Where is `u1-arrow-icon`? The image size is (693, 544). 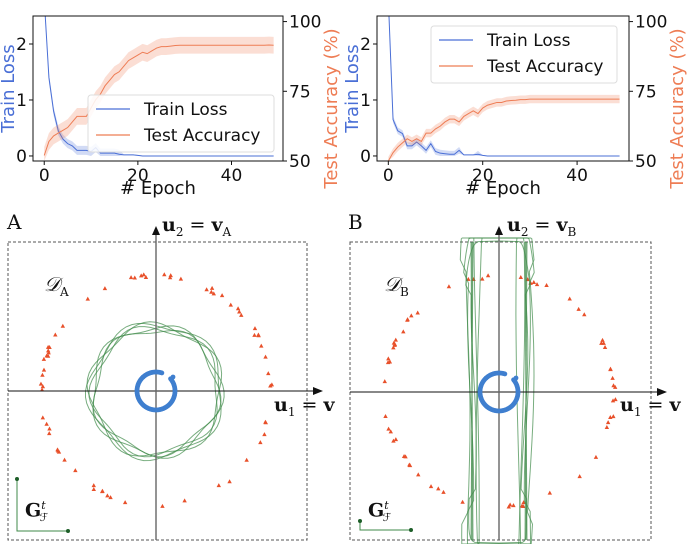 u1-arrow-icon is located at coordinates (318, 391).